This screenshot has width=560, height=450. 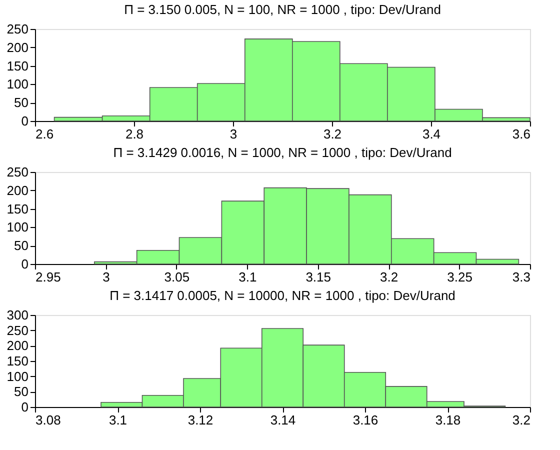 I want to click on x-tick-label: 3.25, so click(x=459, y=277).